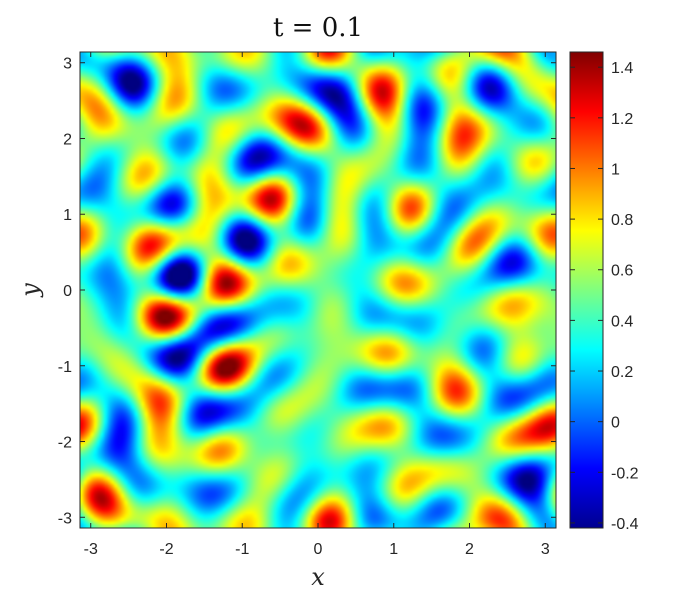  What do you see at coordinates (65, 367) in the screenshot?
I see `y-tick-label: -1` at bounding box center [65, 367].